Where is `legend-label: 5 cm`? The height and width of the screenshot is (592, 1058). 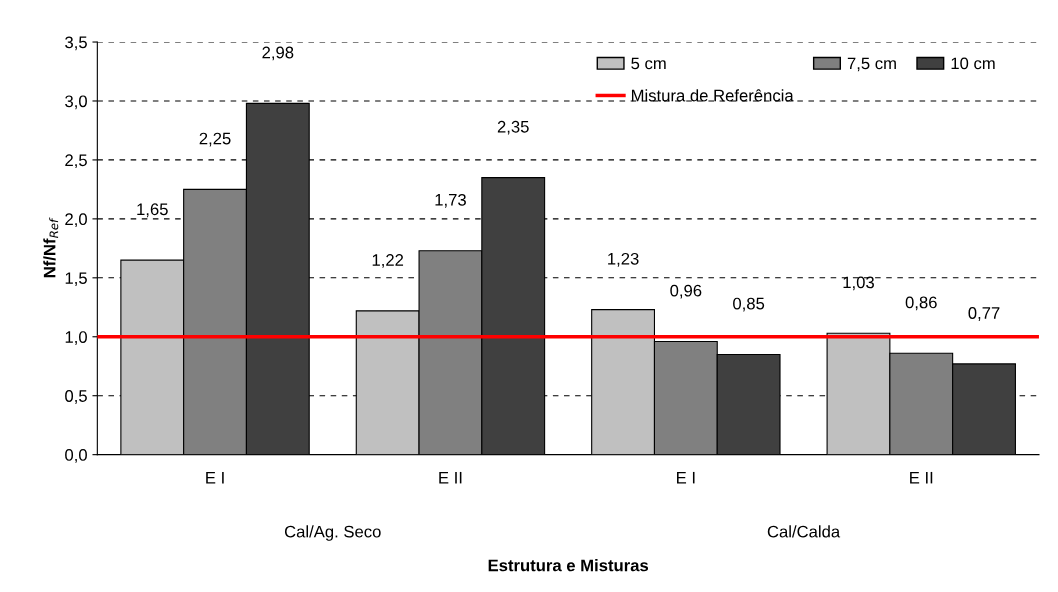 legend-label: 5 cm is located at coordinates (648, 63).